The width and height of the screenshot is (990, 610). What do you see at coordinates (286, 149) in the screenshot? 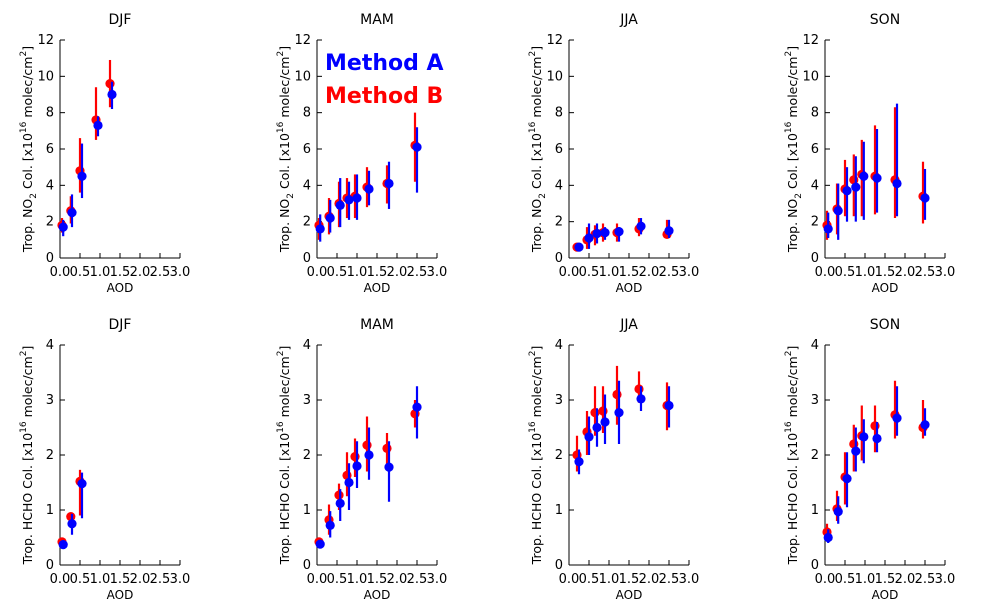
I see `y-axis-label: Trop. NO2 Col. [x1016 molec/cm2]` at bounding box center [286, 149].